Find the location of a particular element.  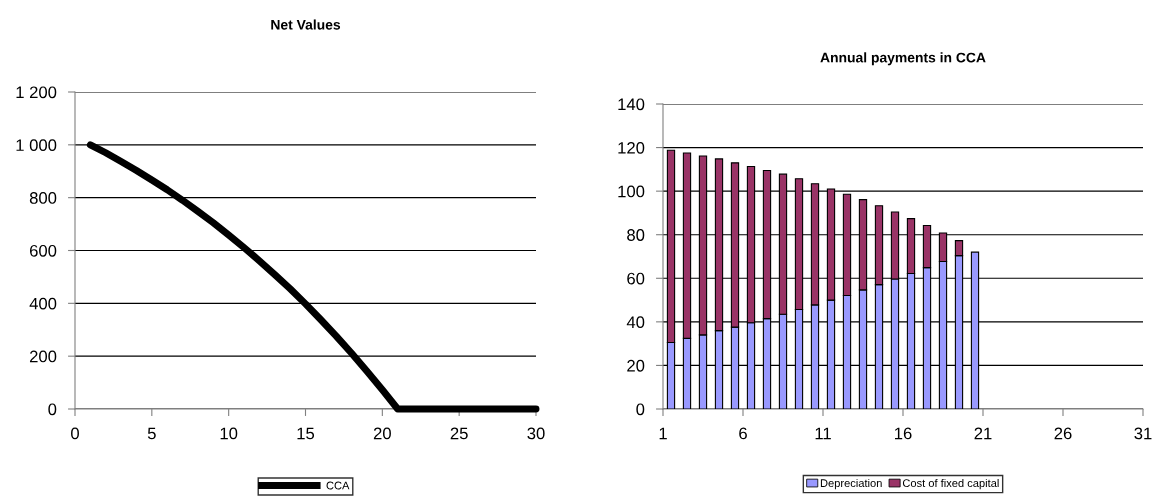

x-tick-label: 5 is located at coordinates (151, 433).